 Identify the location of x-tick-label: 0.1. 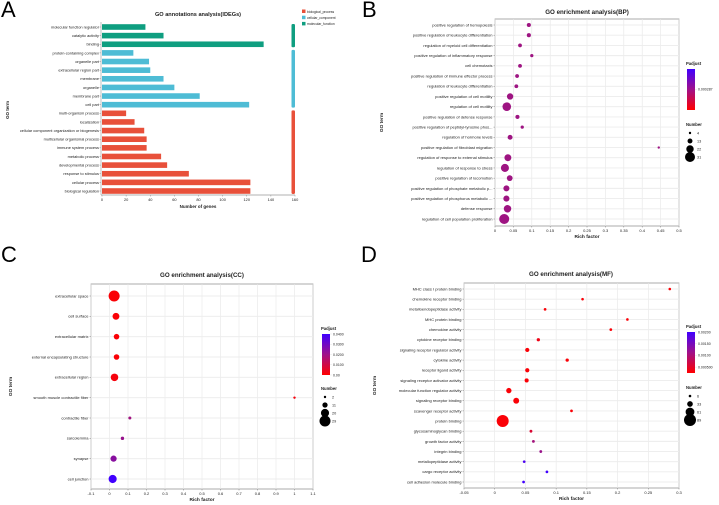
(556, 492).